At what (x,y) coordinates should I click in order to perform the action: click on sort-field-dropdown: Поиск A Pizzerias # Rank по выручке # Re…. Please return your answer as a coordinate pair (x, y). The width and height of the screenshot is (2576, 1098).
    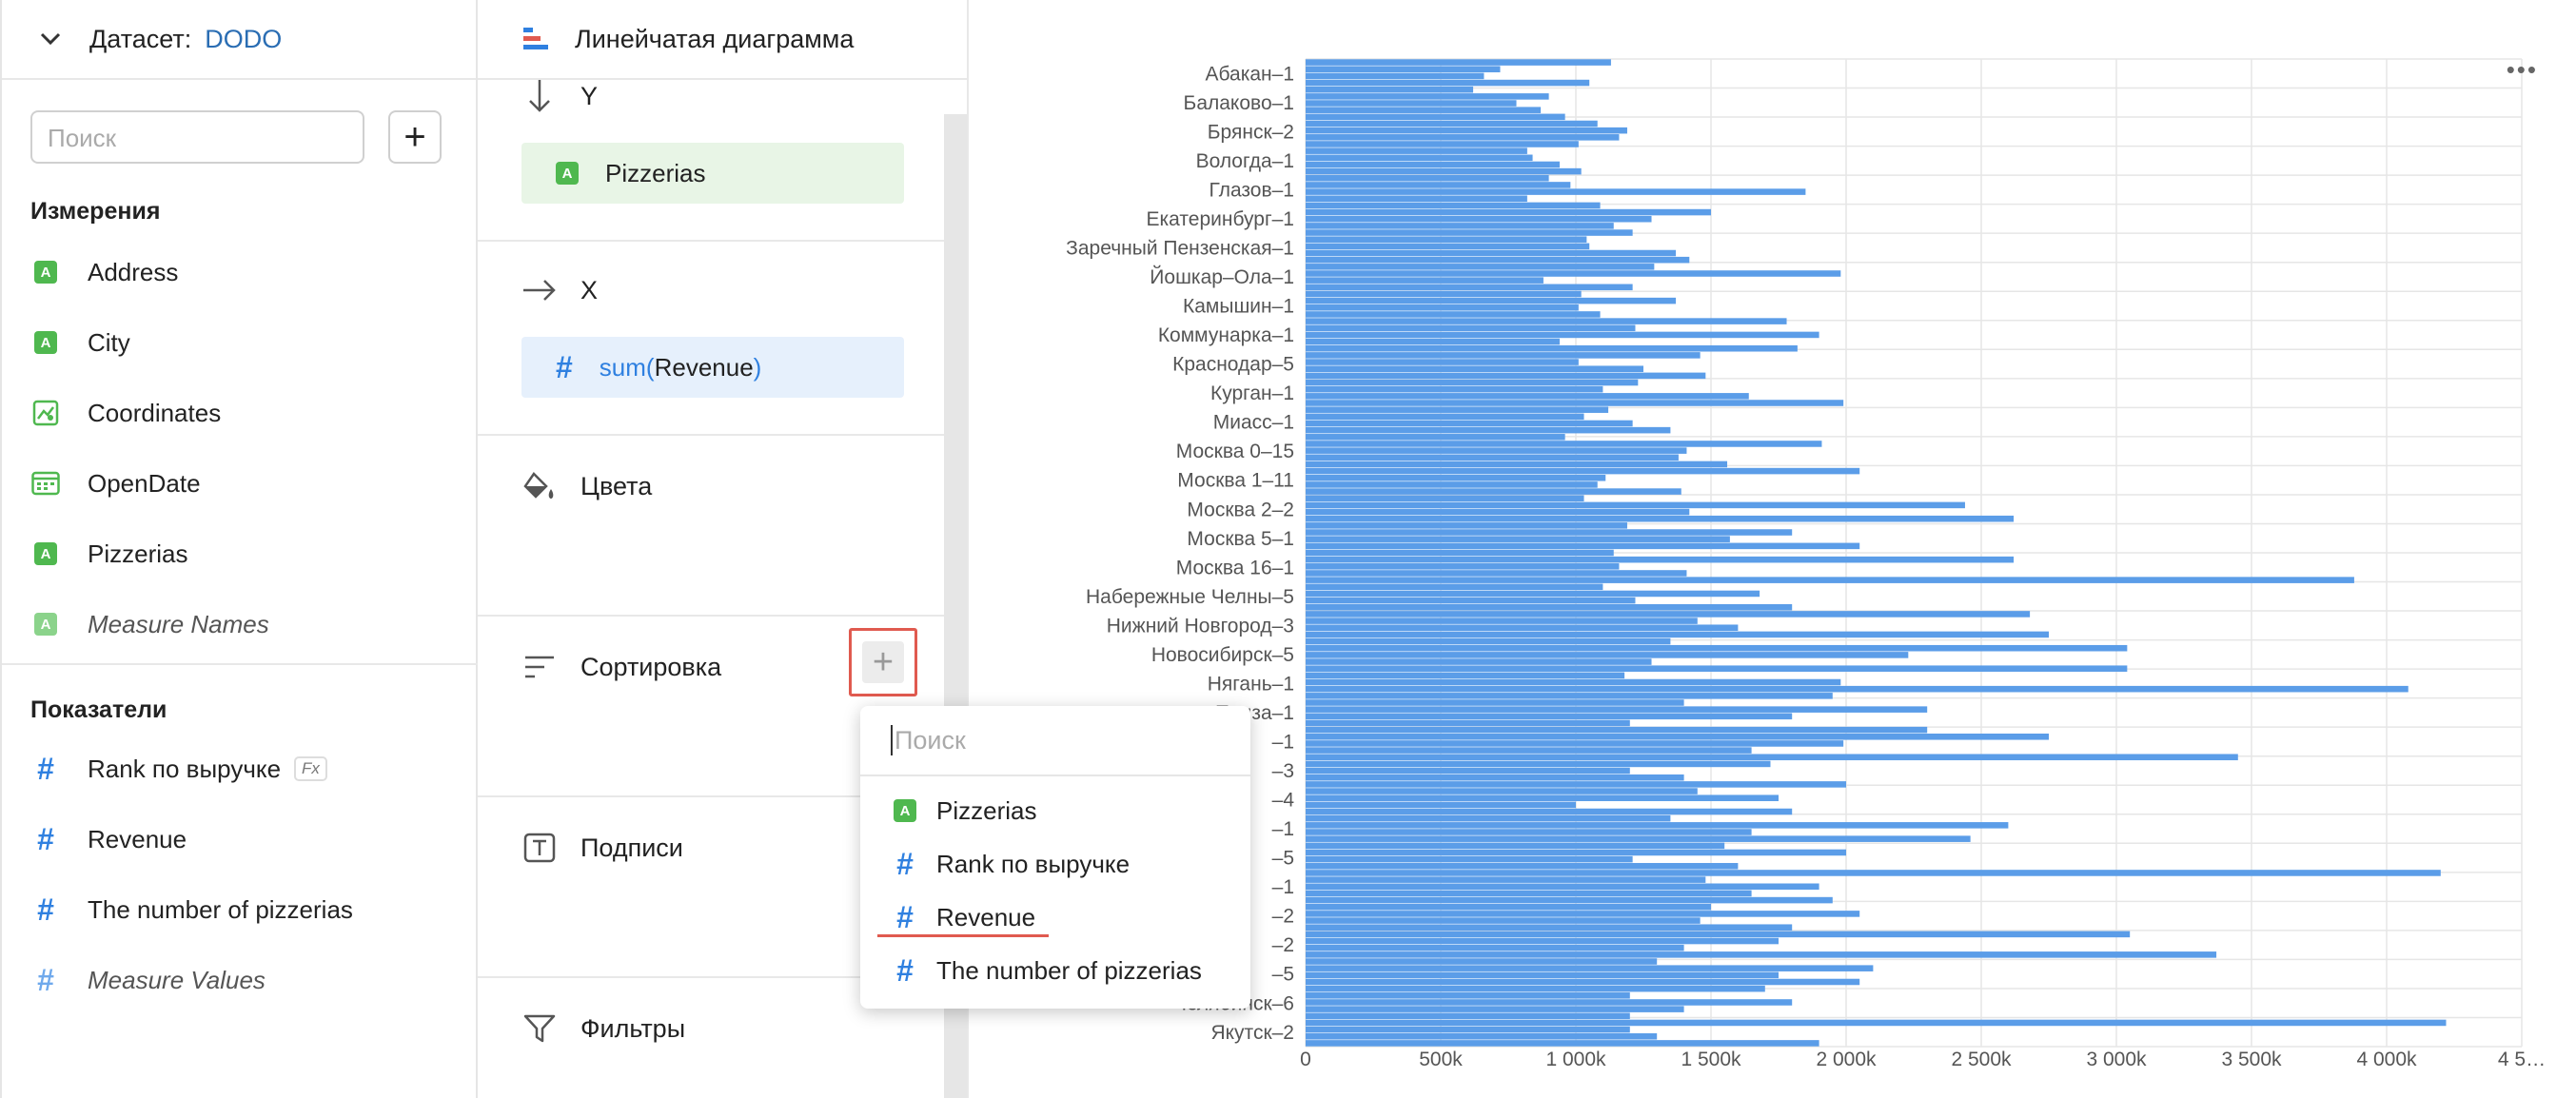
    Looking at the image, I should click on (1055, 857).